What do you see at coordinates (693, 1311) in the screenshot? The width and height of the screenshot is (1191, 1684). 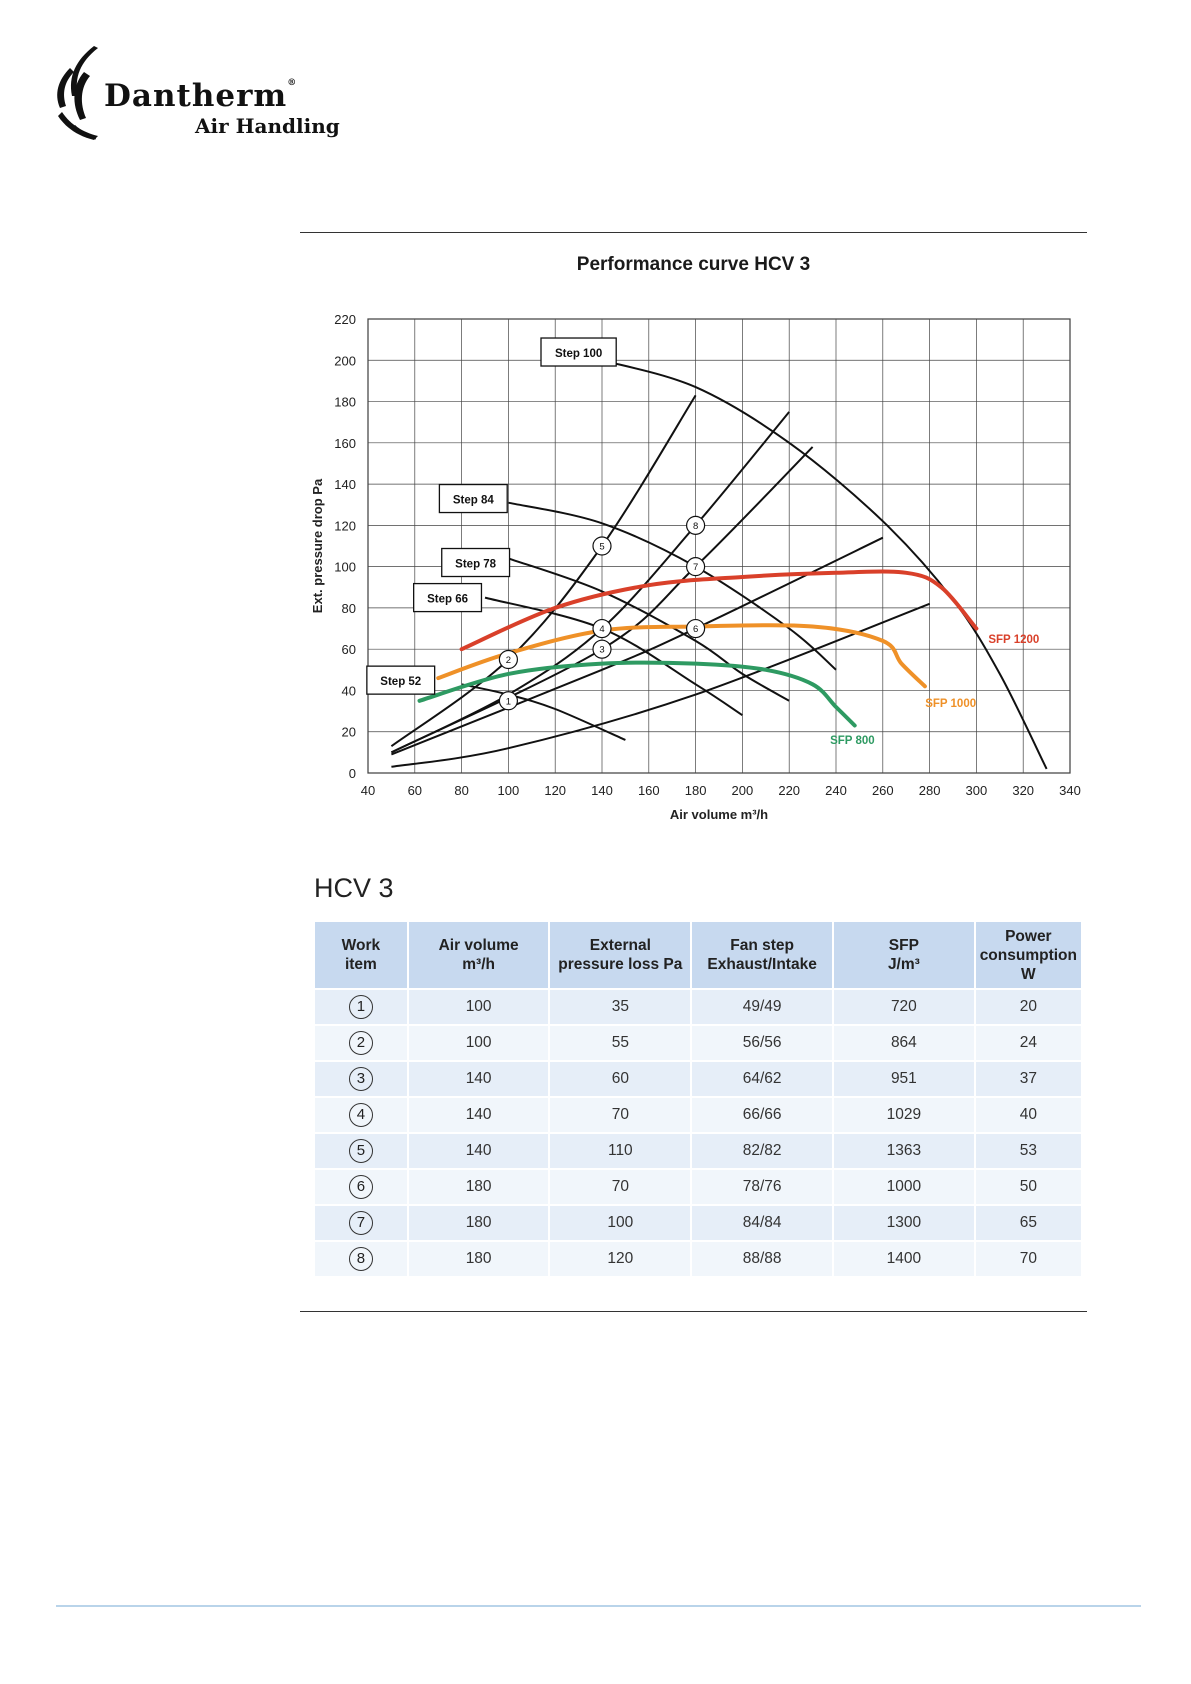 I see `bottom-rule` at bounding box center [693, 1311].